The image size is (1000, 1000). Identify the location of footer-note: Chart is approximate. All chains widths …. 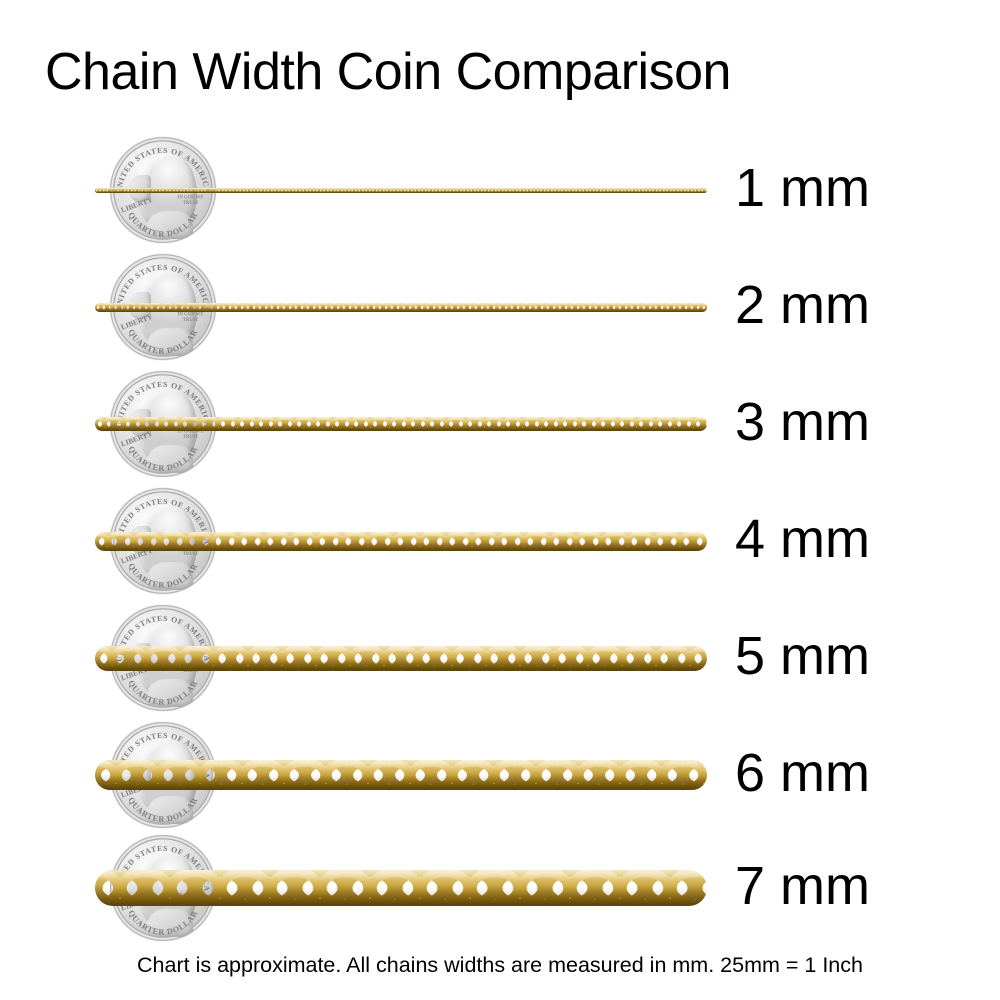
(500, 965).